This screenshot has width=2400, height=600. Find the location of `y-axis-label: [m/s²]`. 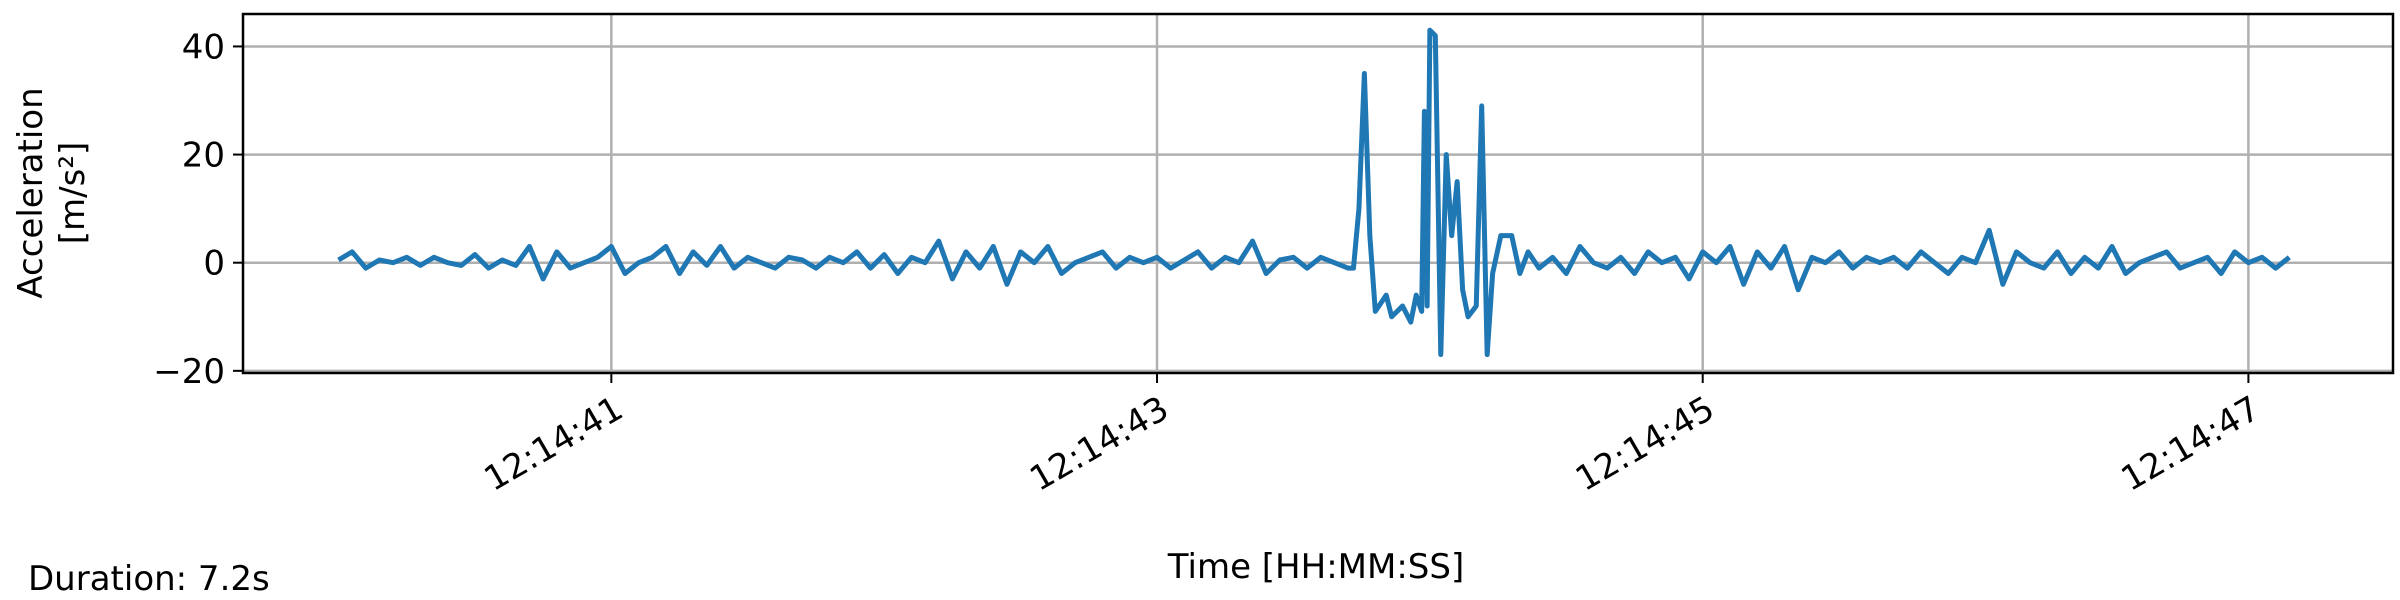

y-axis-label: [m/s²] is located at coordinates (73, 193).